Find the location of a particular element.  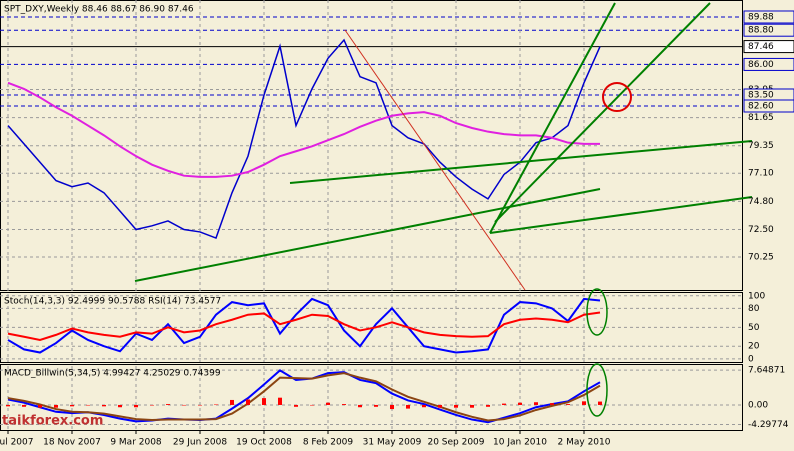

y-tick-label: 7.64871 is located at coordinates (766, 371).